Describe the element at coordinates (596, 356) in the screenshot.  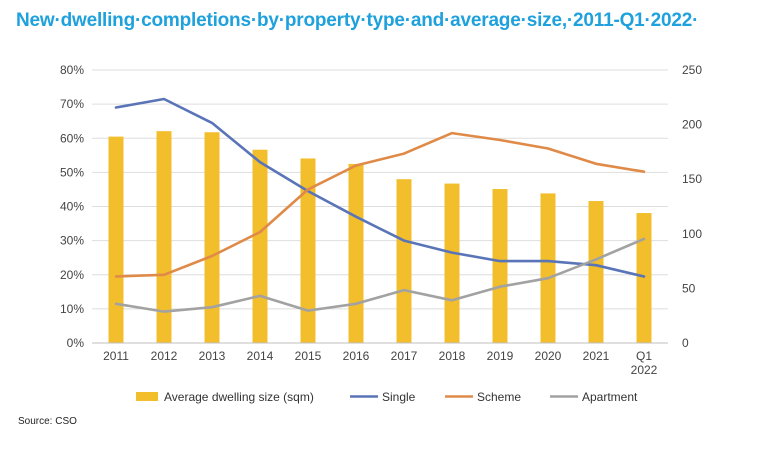
I see `x-tick-label: 2021` at that location.